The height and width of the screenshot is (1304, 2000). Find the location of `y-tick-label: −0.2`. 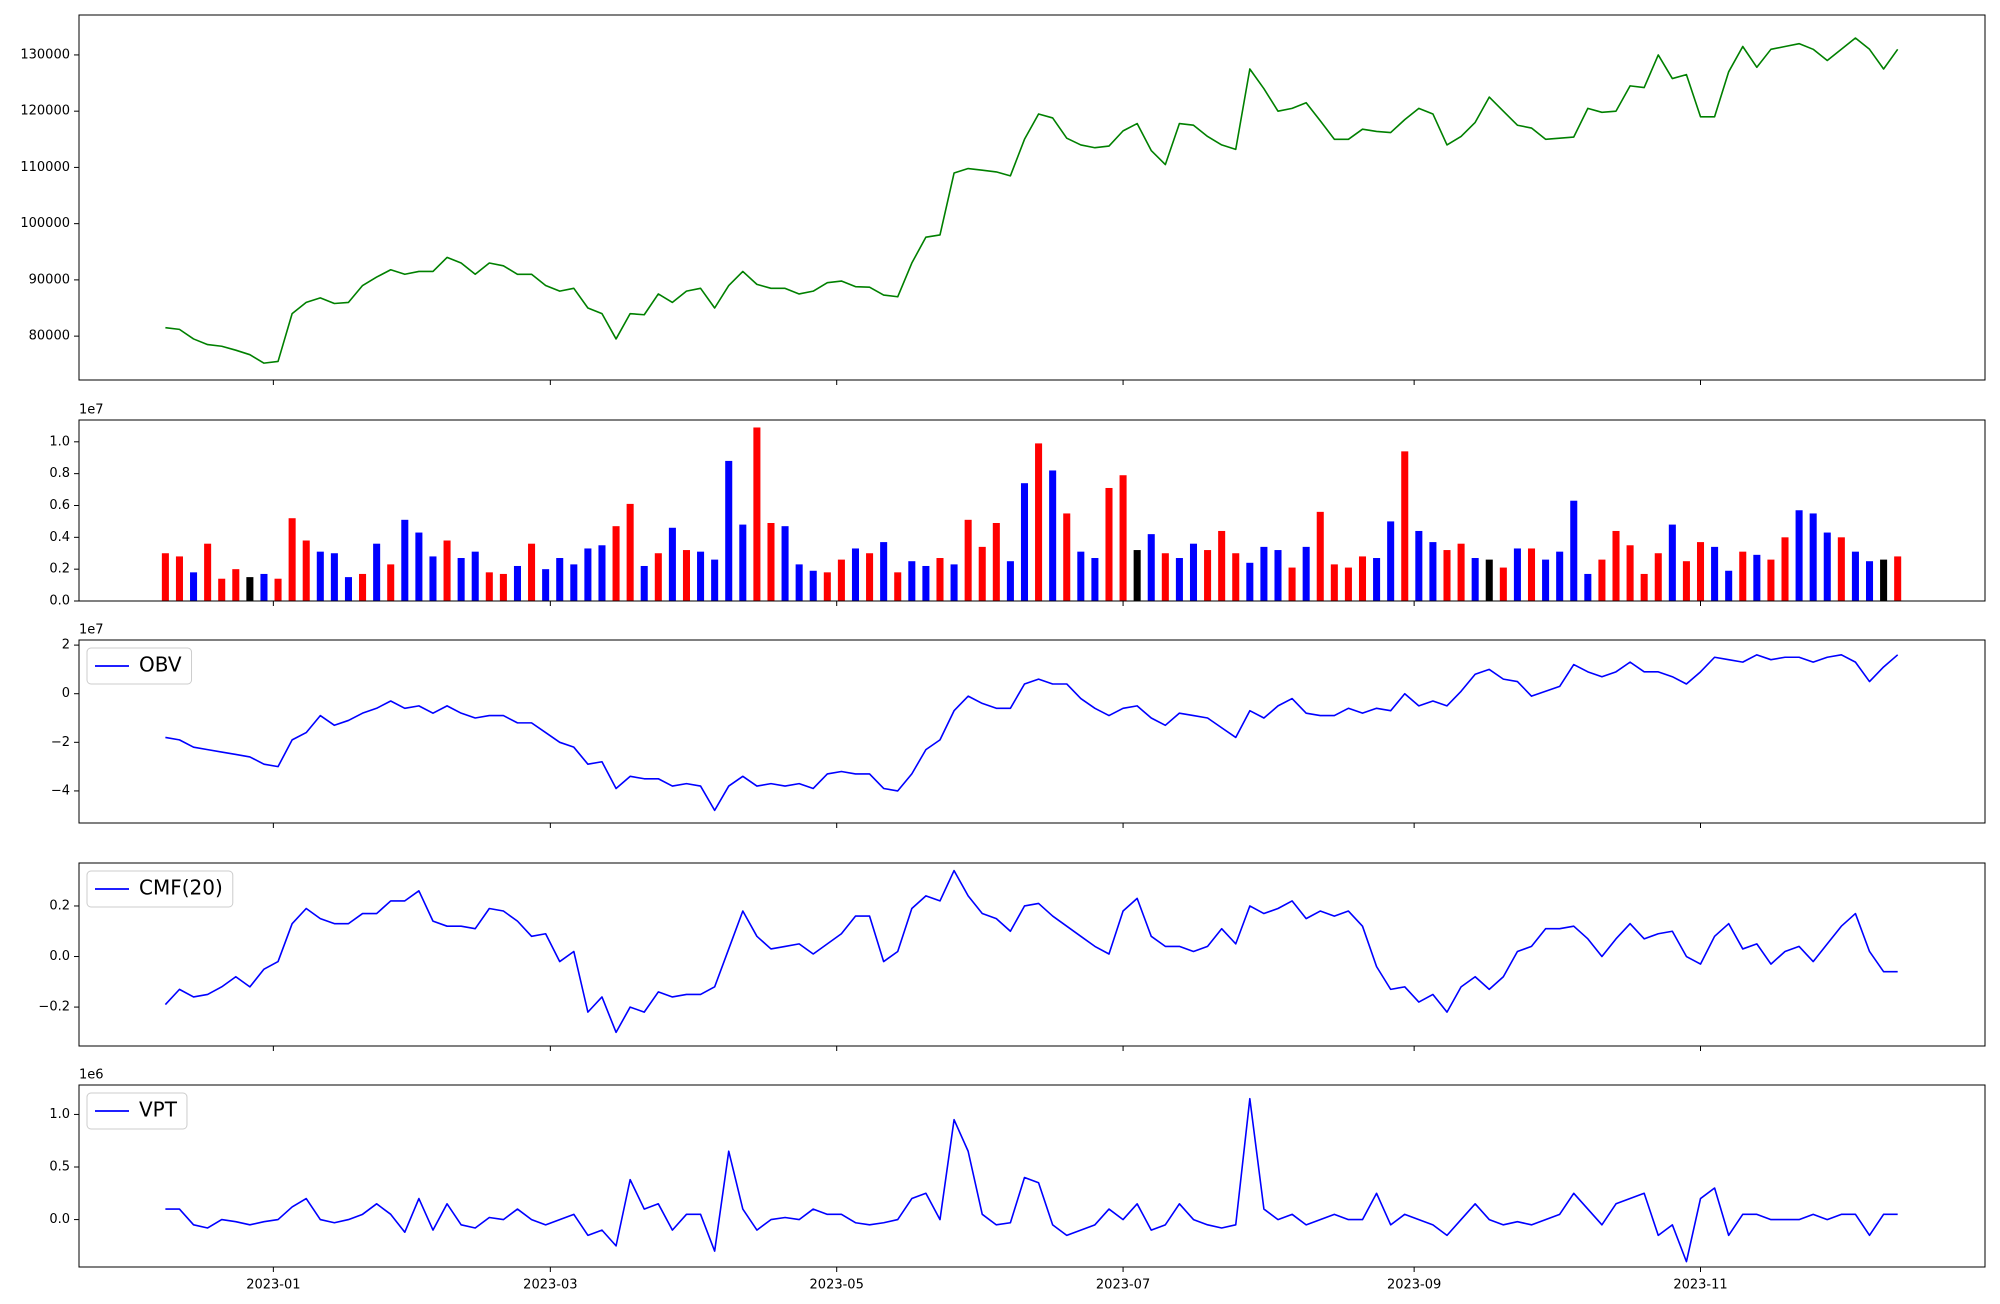

y-tick-label: −0.2 is located at coordinates (54, 1007).